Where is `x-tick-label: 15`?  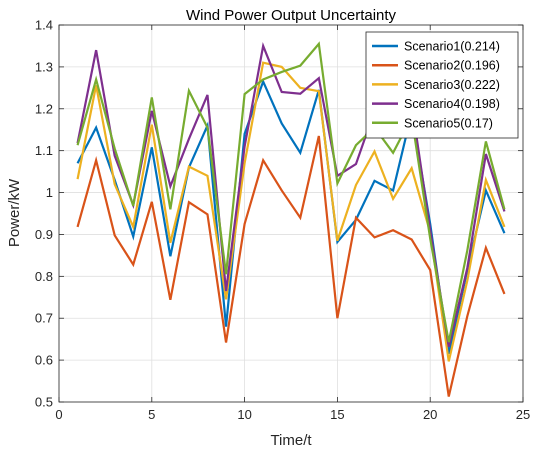 x-tick-label: 15 is located at coordinates (337, 414).